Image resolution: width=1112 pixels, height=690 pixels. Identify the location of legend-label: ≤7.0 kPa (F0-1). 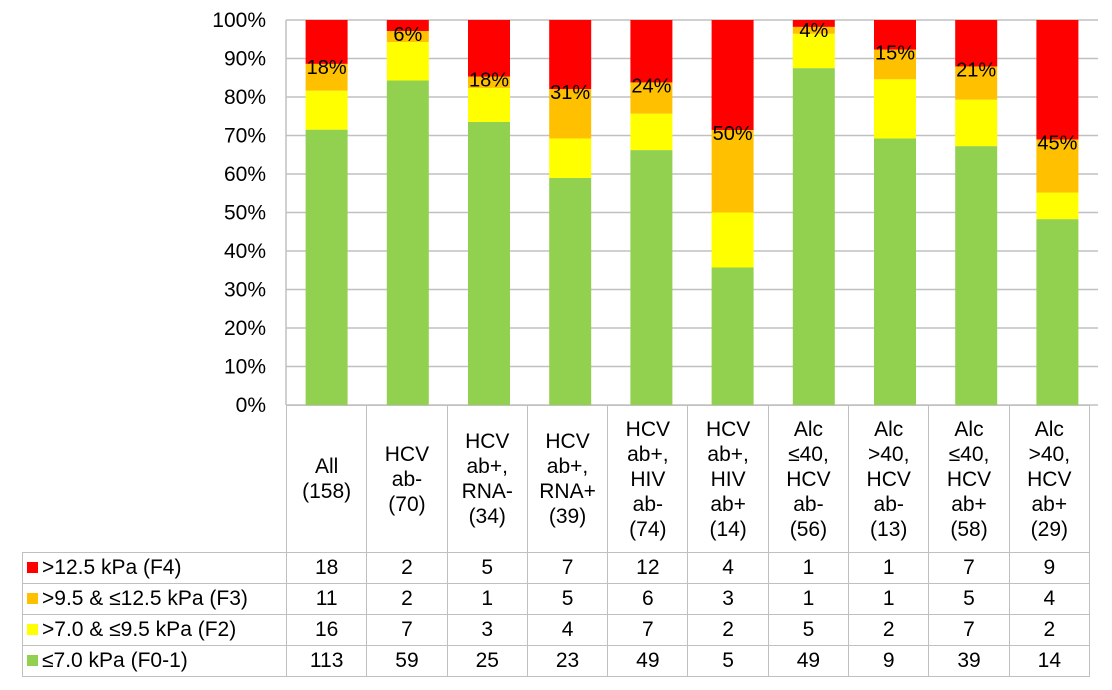
(115, 660).